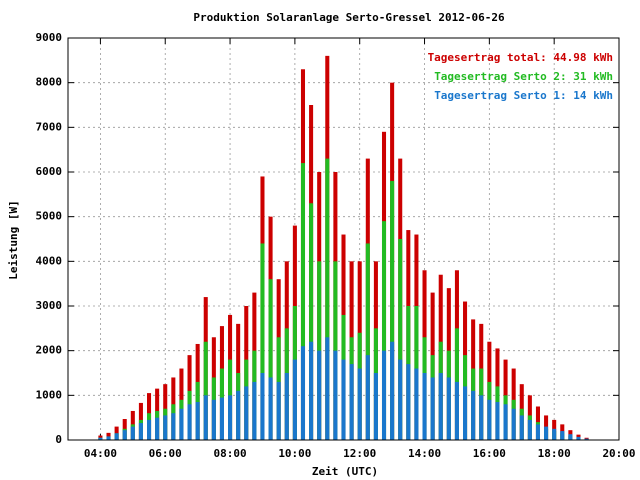 The height and width of the screenshot is (480, 640). What do you see at coordinates (49, 216) in the screenshot?
I see `y-tick-label: 5000` at bounding box center [49, 216].